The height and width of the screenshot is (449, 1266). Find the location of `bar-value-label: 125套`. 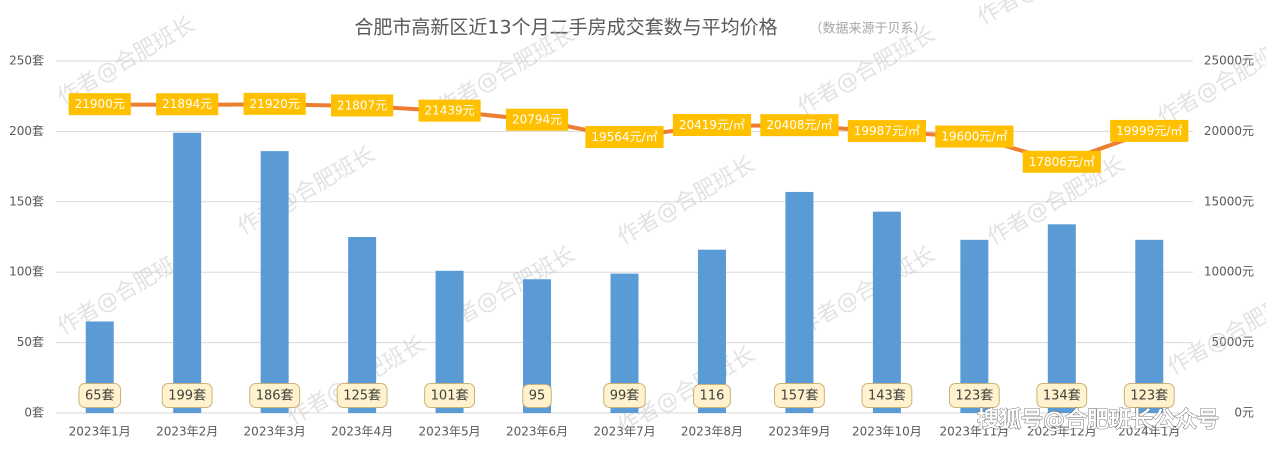

bar-value-label: 125套 is located at coordinates (362, 396).